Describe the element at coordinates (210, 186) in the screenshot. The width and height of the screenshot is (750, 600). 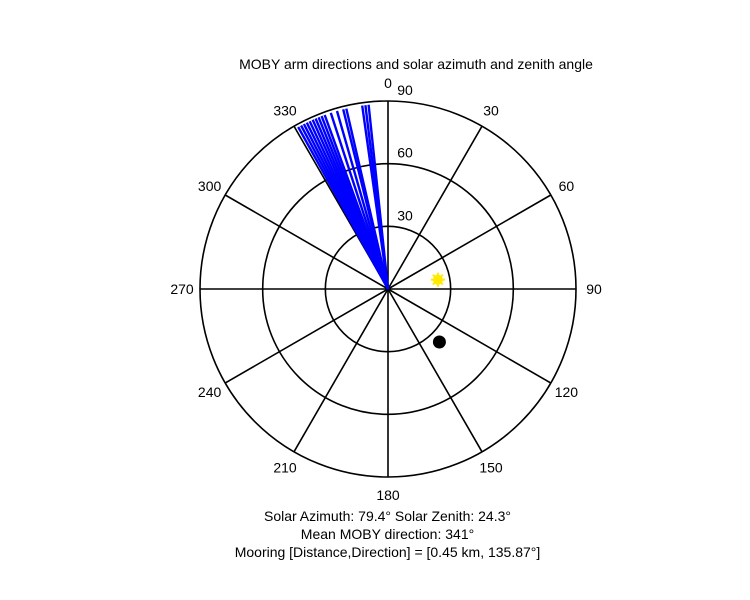
I see `angle-tick-label-300: 300` at that location.